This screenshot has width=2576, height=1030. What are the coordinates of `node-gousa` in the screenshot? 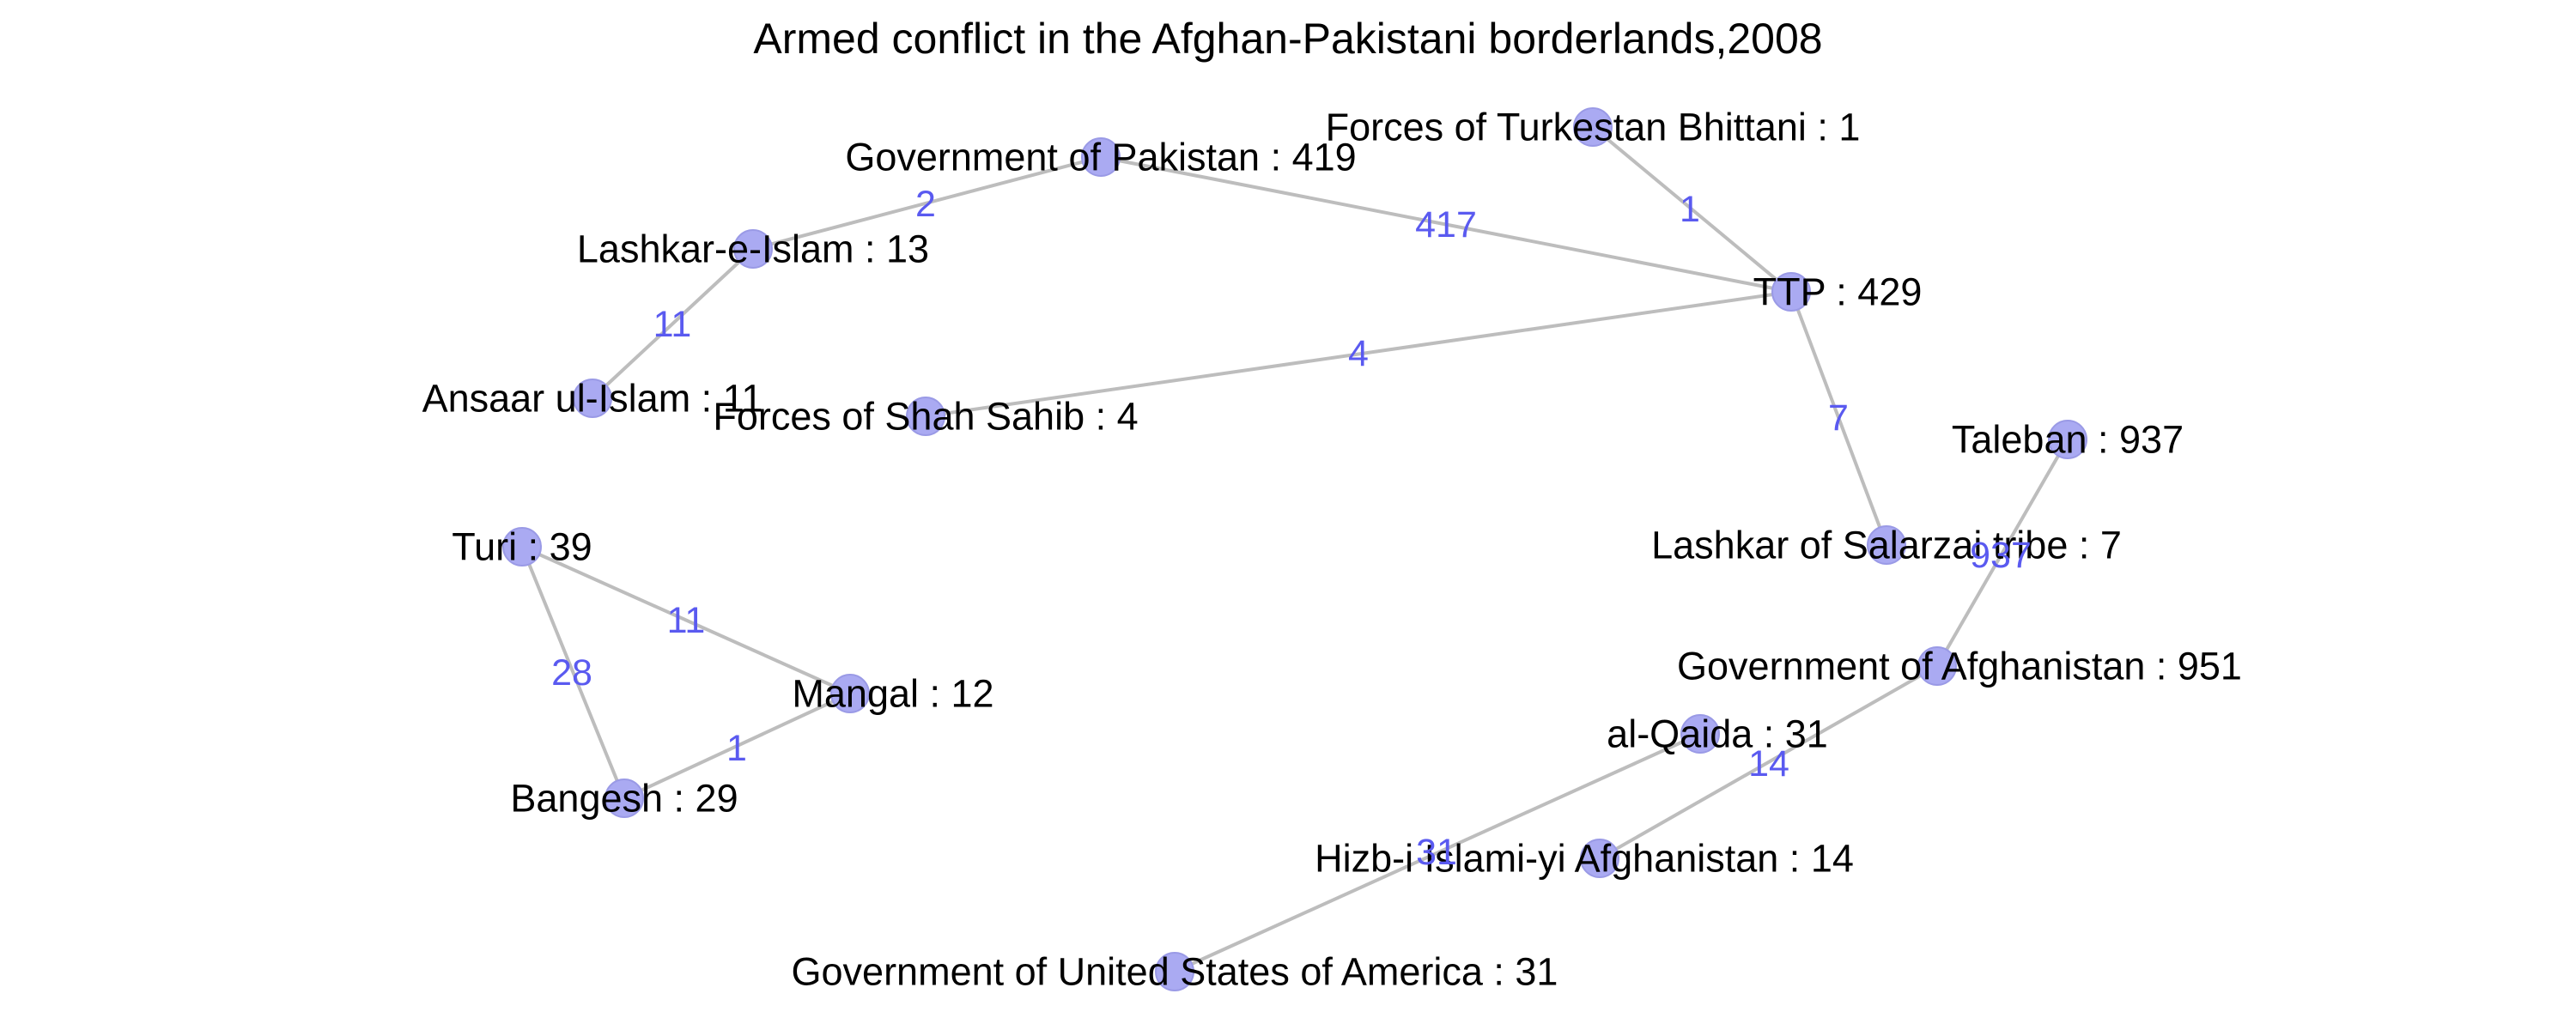 It's located at (1174, 971).